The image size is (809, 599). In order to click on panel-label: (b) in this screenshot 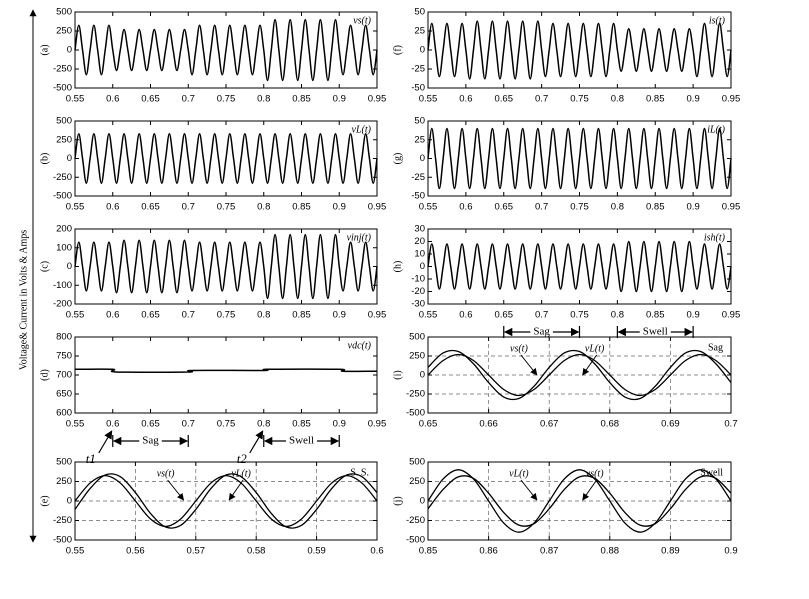, I will do `click(44, 159)`.